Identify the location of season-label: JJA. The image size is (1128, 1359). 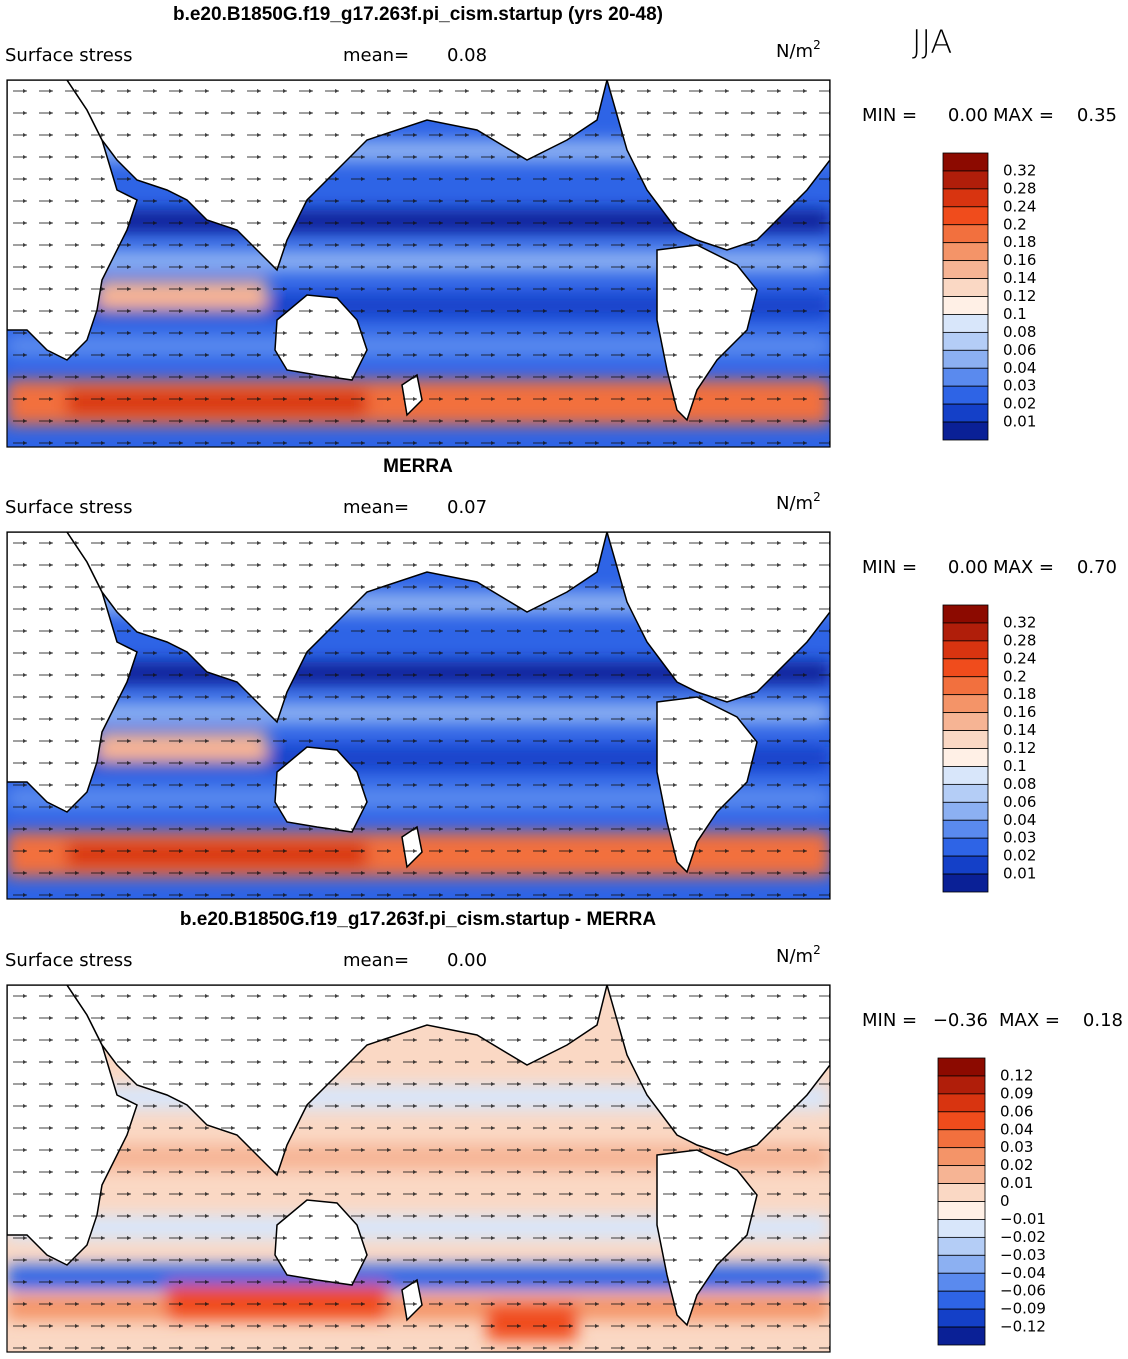
(932, 42).